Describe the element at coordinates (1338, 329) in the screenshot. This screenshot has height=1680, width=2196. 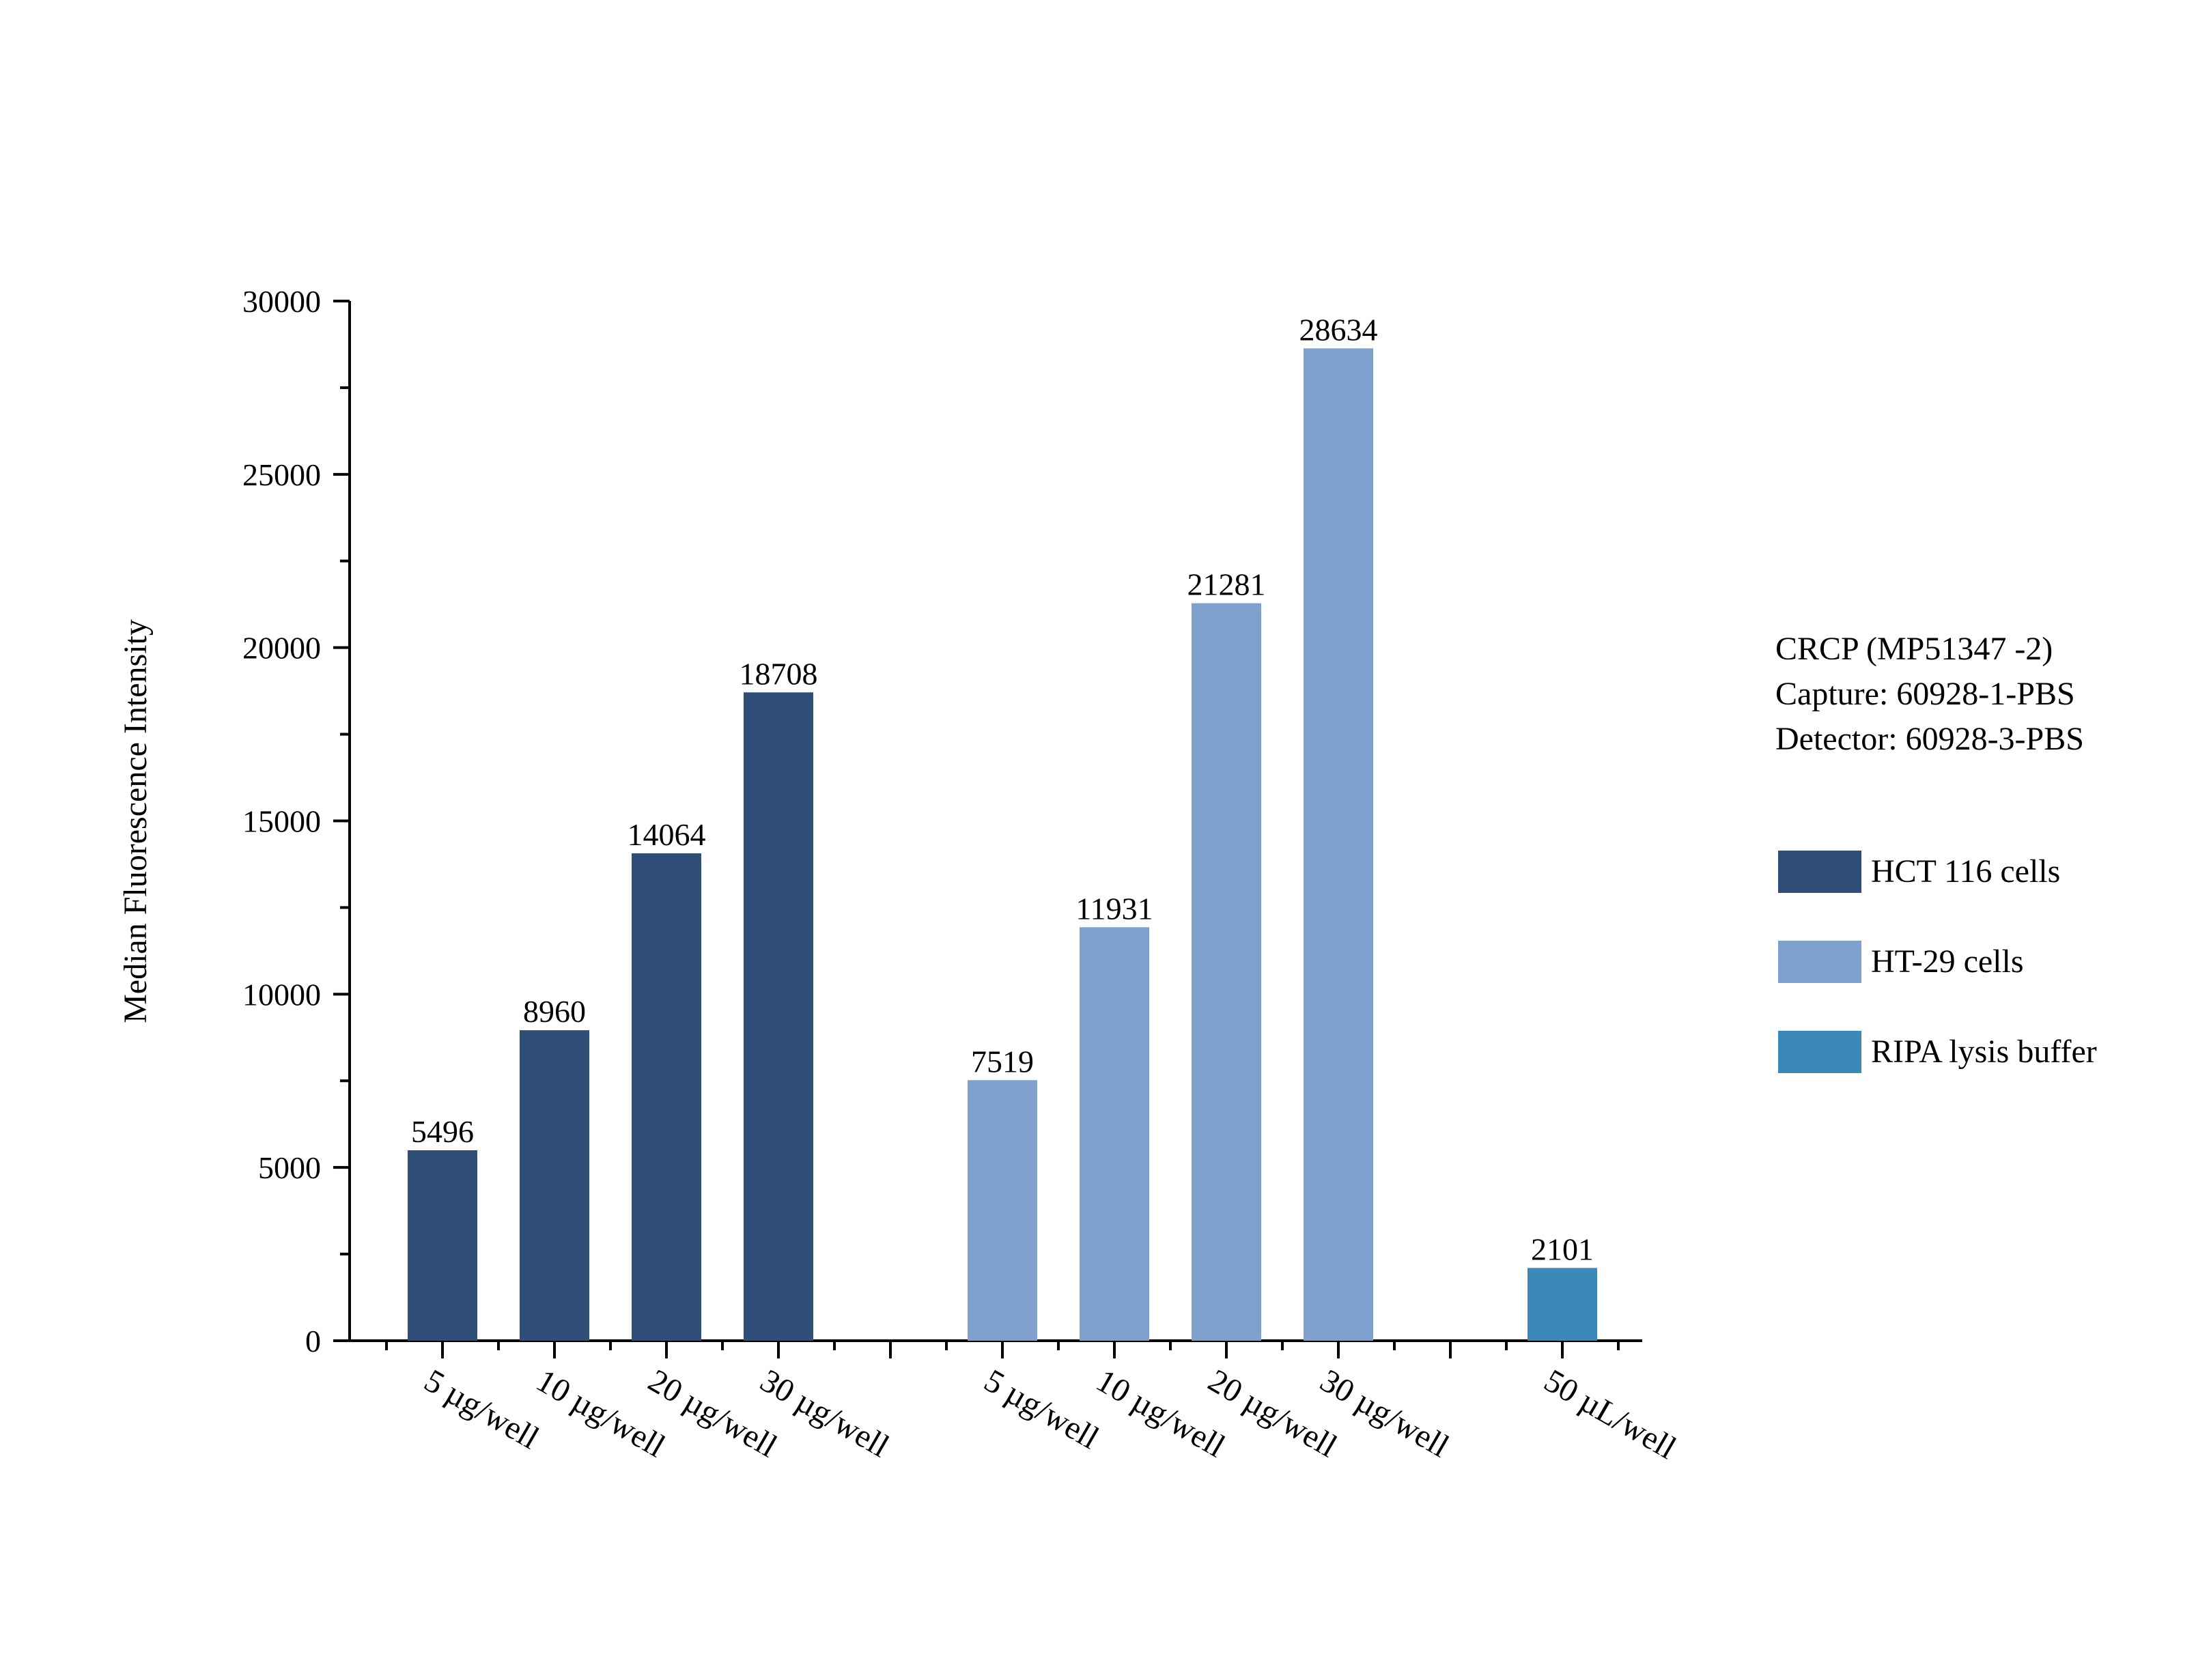
I see `bar-value-label: 28634` at that location.